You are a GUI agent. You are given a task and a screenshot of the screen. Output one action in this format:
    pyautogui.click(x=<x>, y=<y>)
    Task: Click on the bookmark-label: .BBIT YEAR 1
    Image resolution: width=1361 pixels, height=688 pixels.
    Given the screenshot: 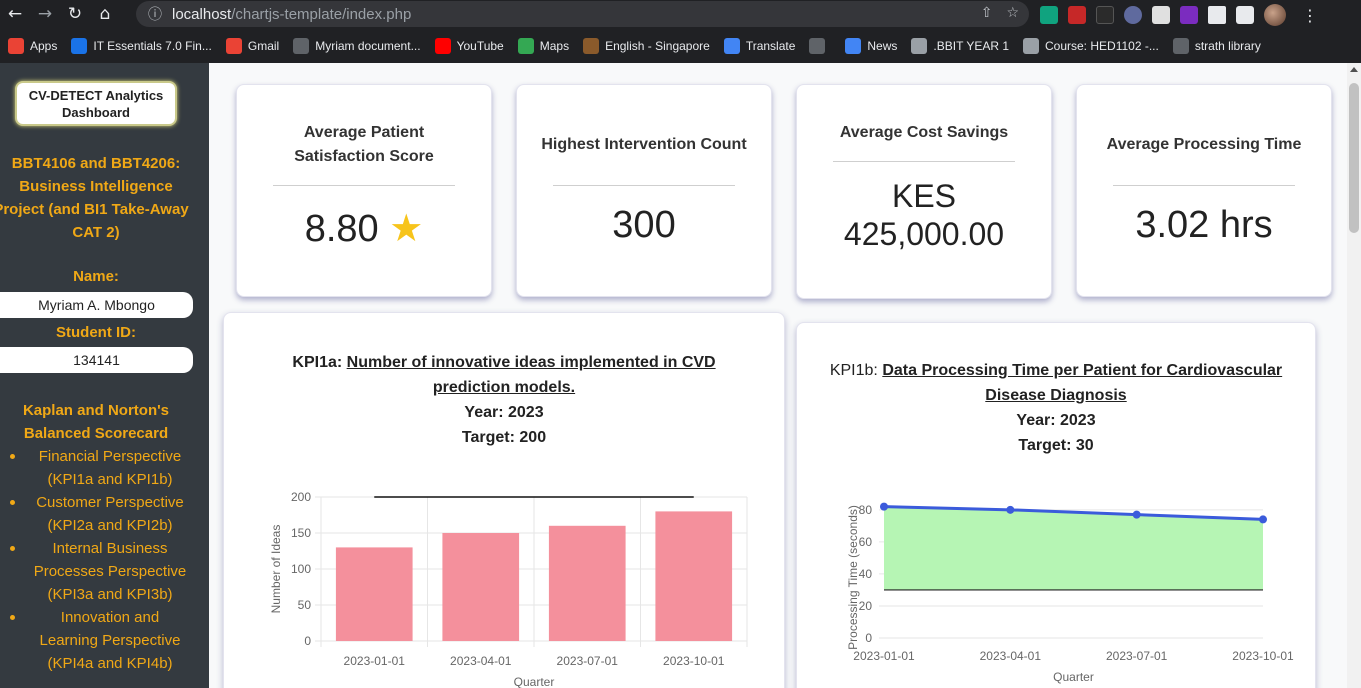 What is the action you would take?
    pyautogui.click(x=971, y=45)
    